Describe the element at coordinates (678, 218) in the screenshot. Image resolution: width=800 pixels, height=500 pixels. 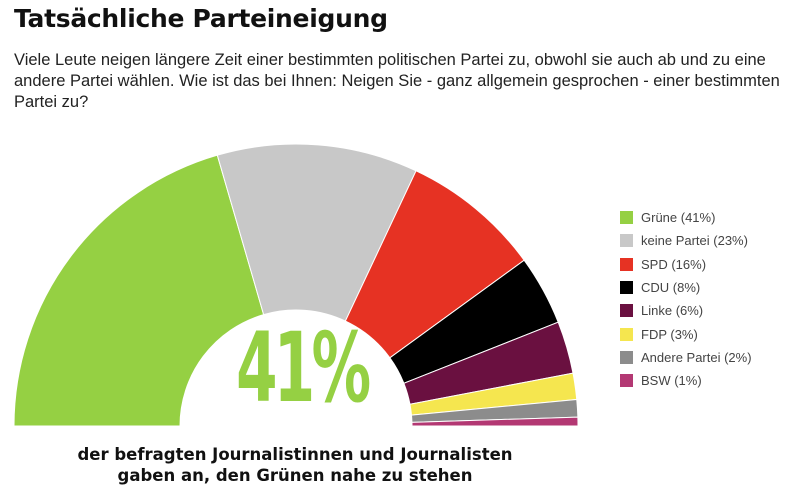
I see `legend-label: Grüne (41%)` at that location.